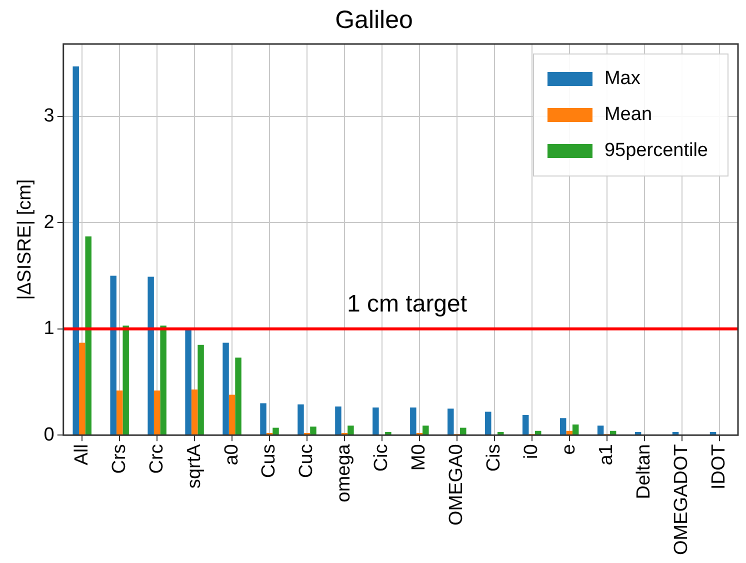 Image resolution: width=746 pixels, height=563 pixels. Describe the element at coordinates (644, 472) in the screenshot. I see `x-tick-label: Deltan` at that location.